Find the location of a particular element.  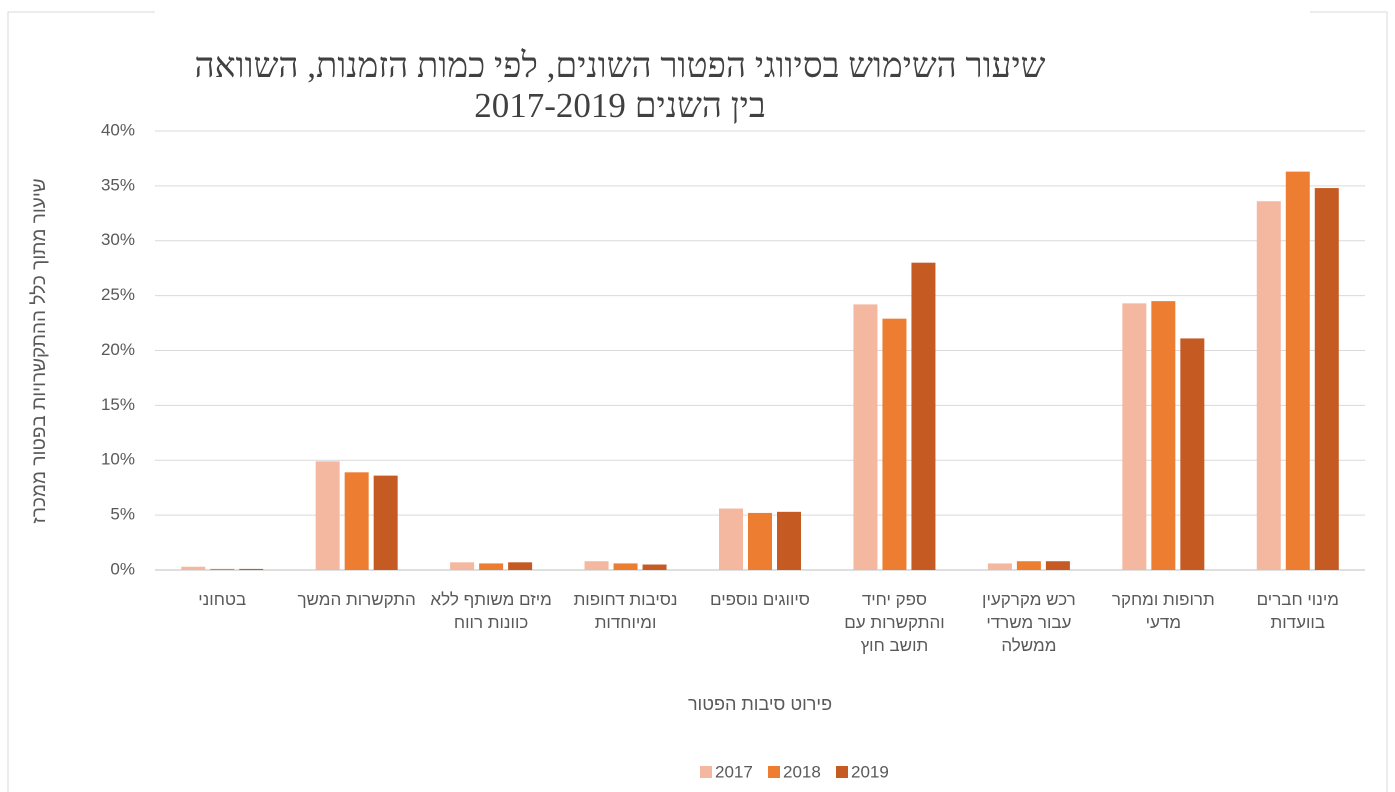

y-tick-label: 35% is located at coordinates (118, 184).